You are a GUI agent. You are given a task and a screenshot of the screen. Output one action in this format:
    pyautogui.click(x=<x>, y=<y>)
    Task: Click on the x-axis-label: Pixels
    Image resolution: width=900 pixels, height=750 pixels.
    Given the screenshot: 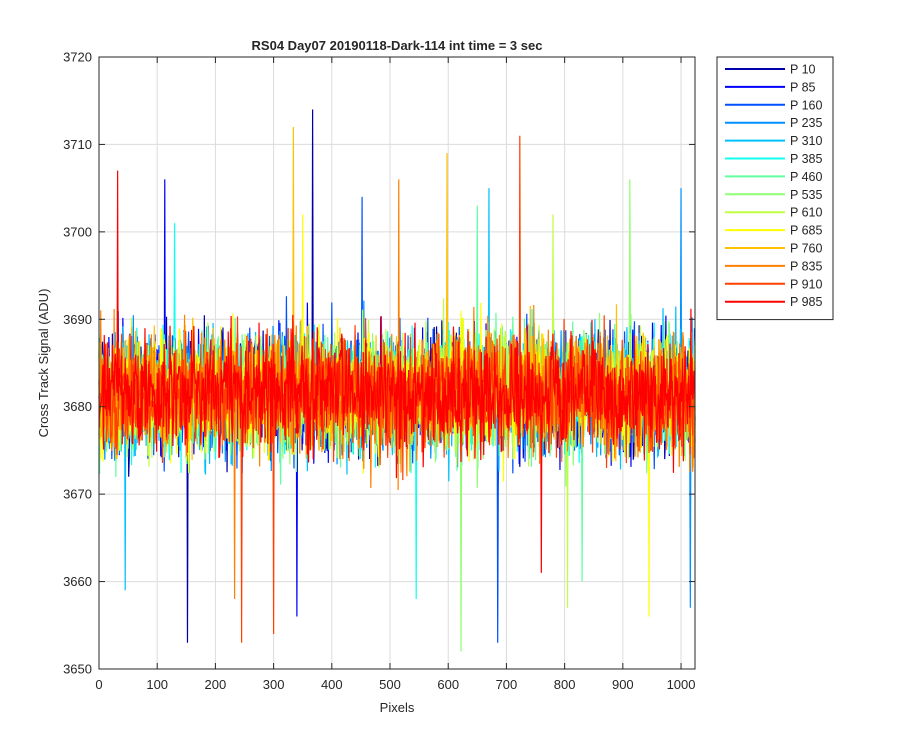 What is the action you would take?
    pyautogui.click(x=397, y=707)
    